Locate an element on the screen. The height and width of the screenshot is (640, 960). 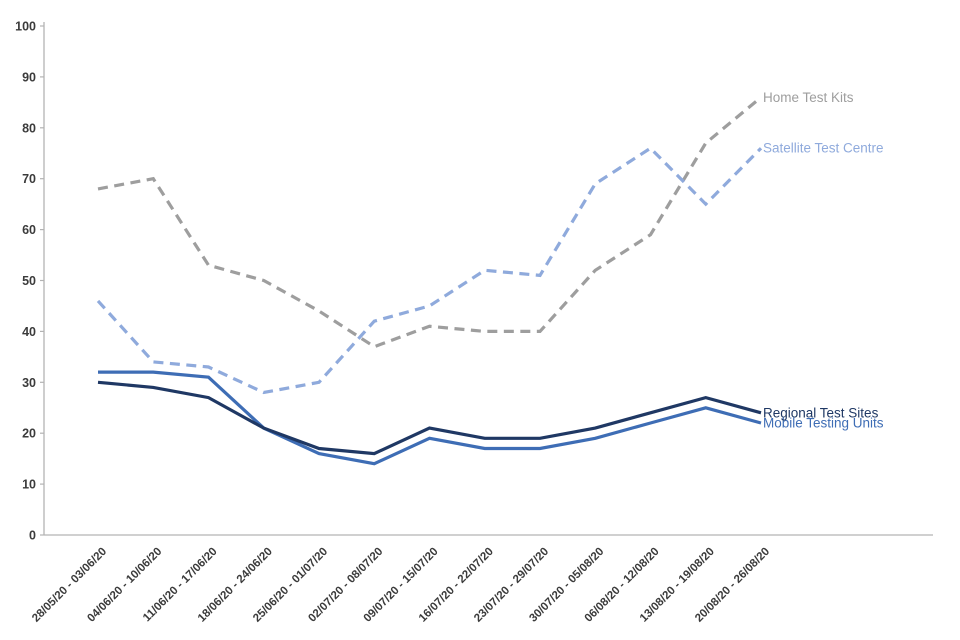
y-tick-label: 30 is located at coordinates (29, 383).